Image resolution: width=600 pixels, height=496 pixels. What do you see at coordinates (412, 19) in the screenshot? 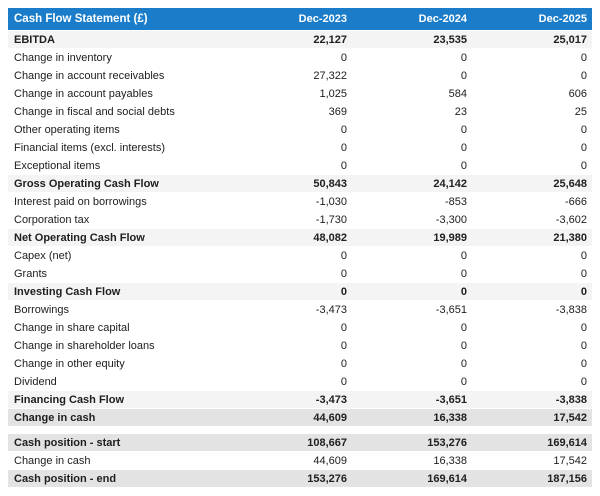
I see `column-header-dec-2024: Dec-2024` at bounding box center [412, 19].